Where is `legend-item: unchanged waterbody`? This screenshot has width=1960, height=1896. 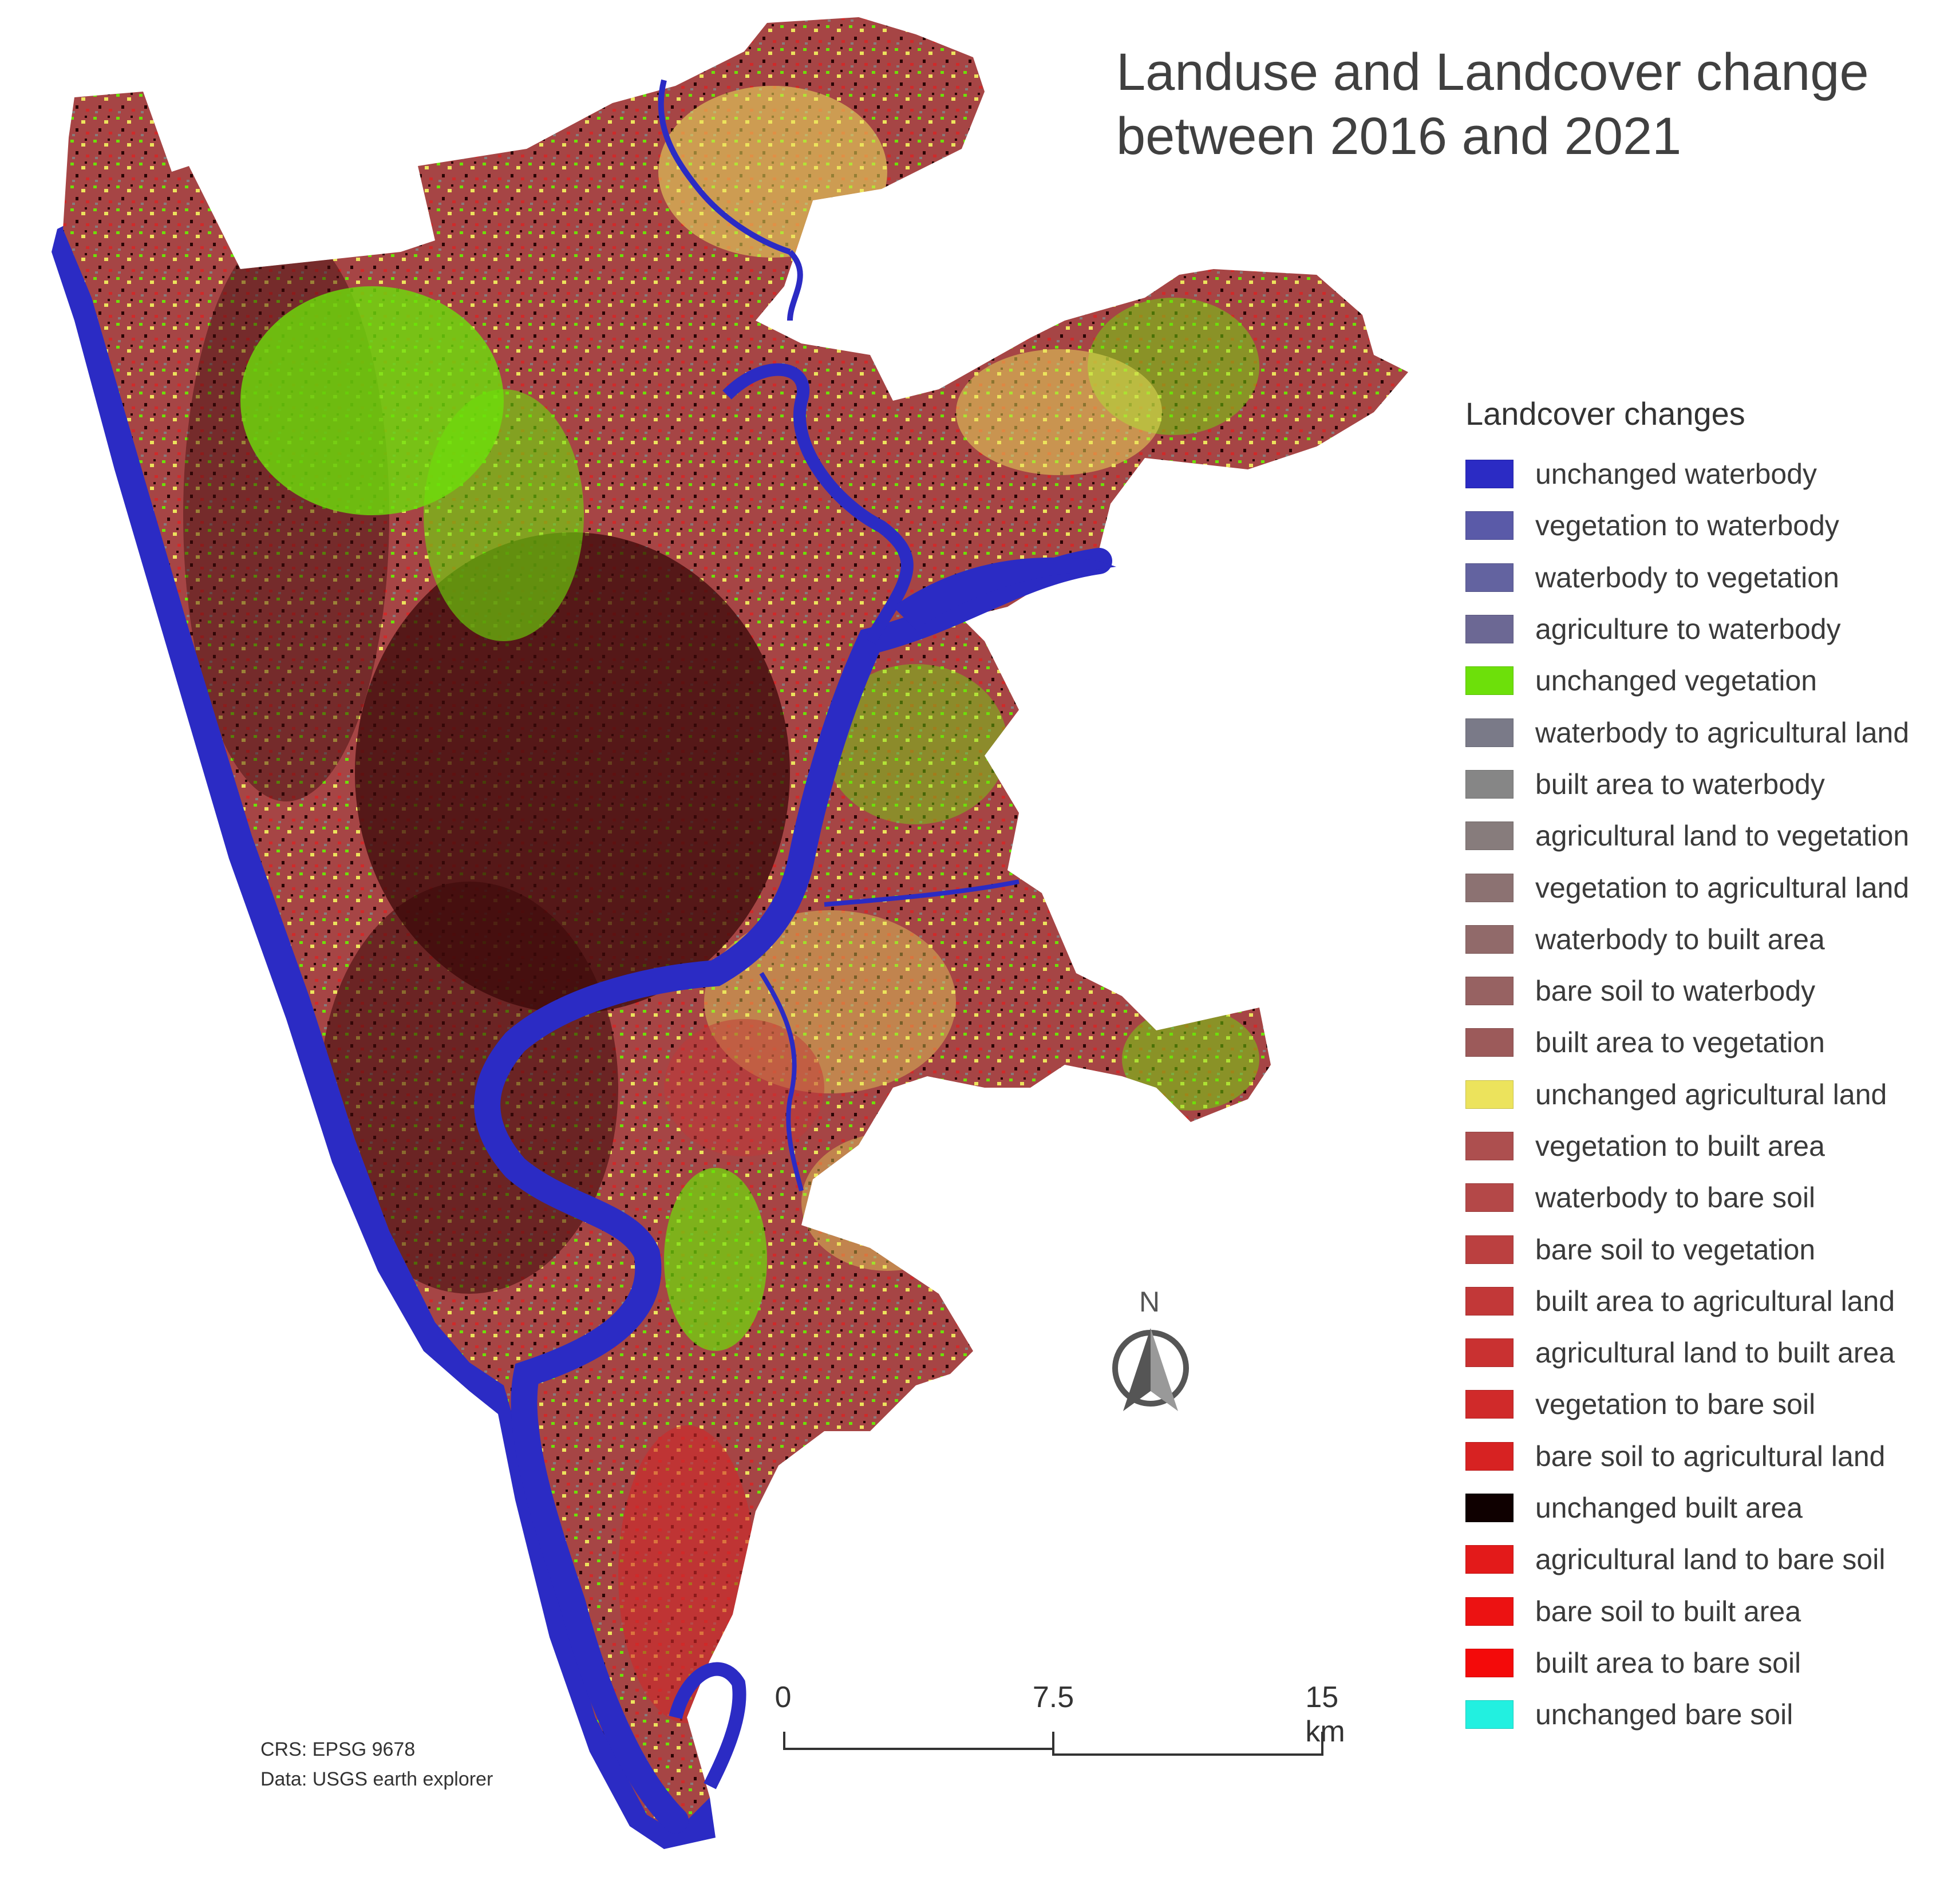
legend-item: unchanged waterbody is located at coordinates (1711, 474).